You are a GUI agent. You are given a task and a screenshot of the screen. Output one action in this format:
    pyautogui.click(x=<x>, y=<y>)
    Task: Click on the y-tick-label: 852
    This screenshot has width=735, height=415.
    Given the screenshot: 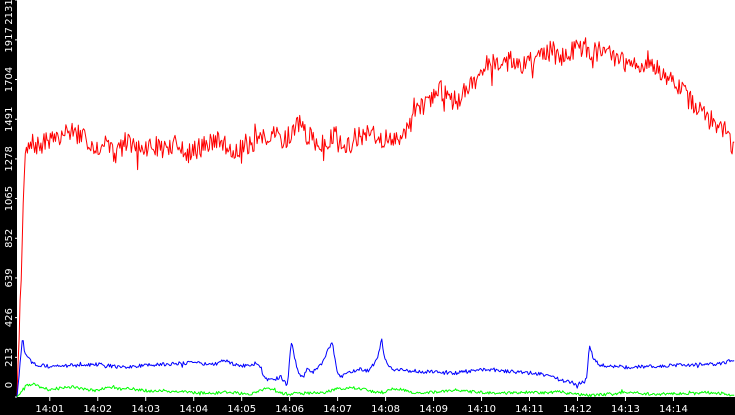 What is the action you would take?
    pyautogui.click(x=9, y=238)
    